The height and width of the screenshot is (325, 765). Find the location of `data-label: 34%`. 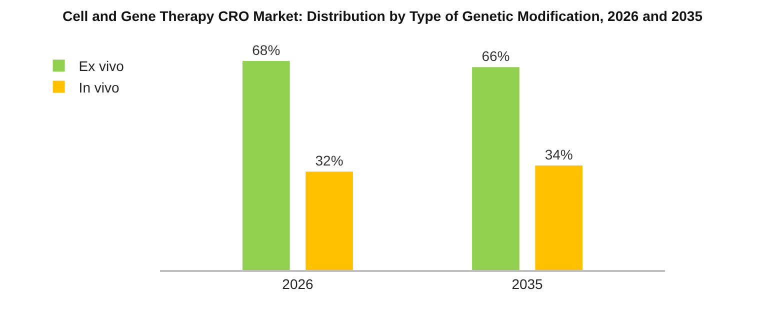

data-label: 34% is located at coordinates (558, 154).